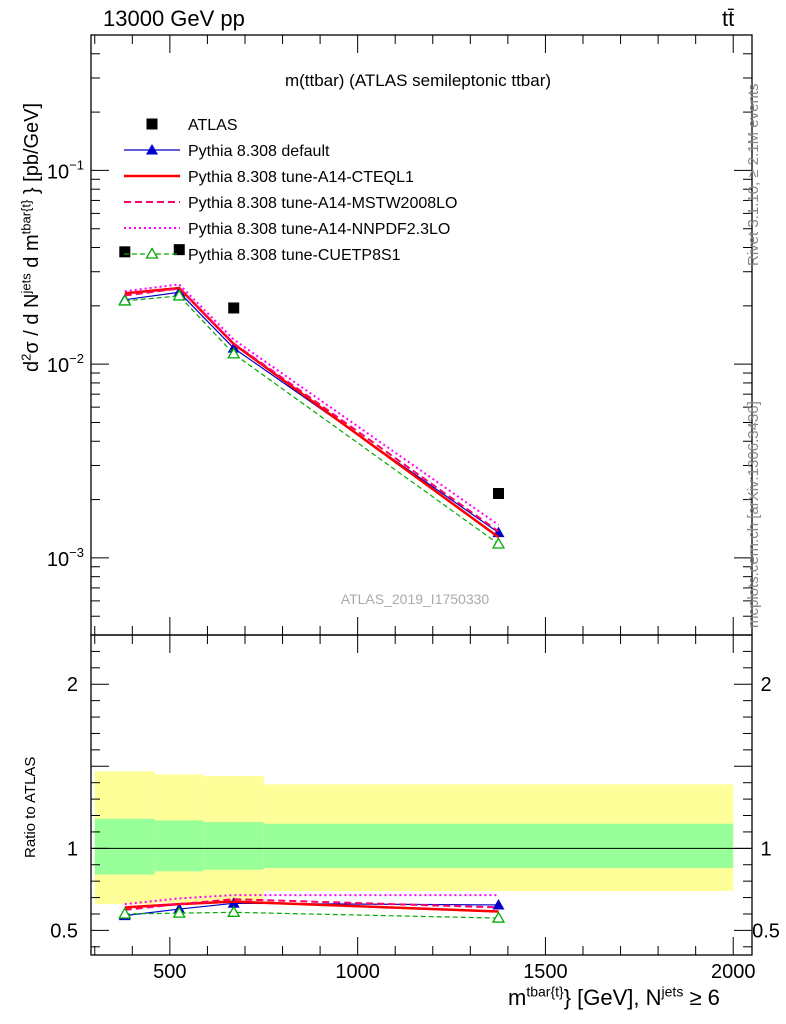  Describe the element at coordinates (65, 558) in the screenshot. I see `main-y-tick-label-2: 10⁻³` at that location.